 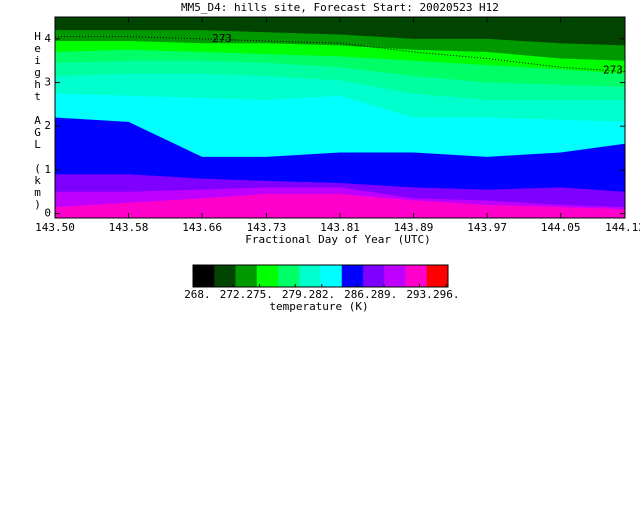 I want to click on colorbar-tick-label: 275., so click(x=259, y=294).